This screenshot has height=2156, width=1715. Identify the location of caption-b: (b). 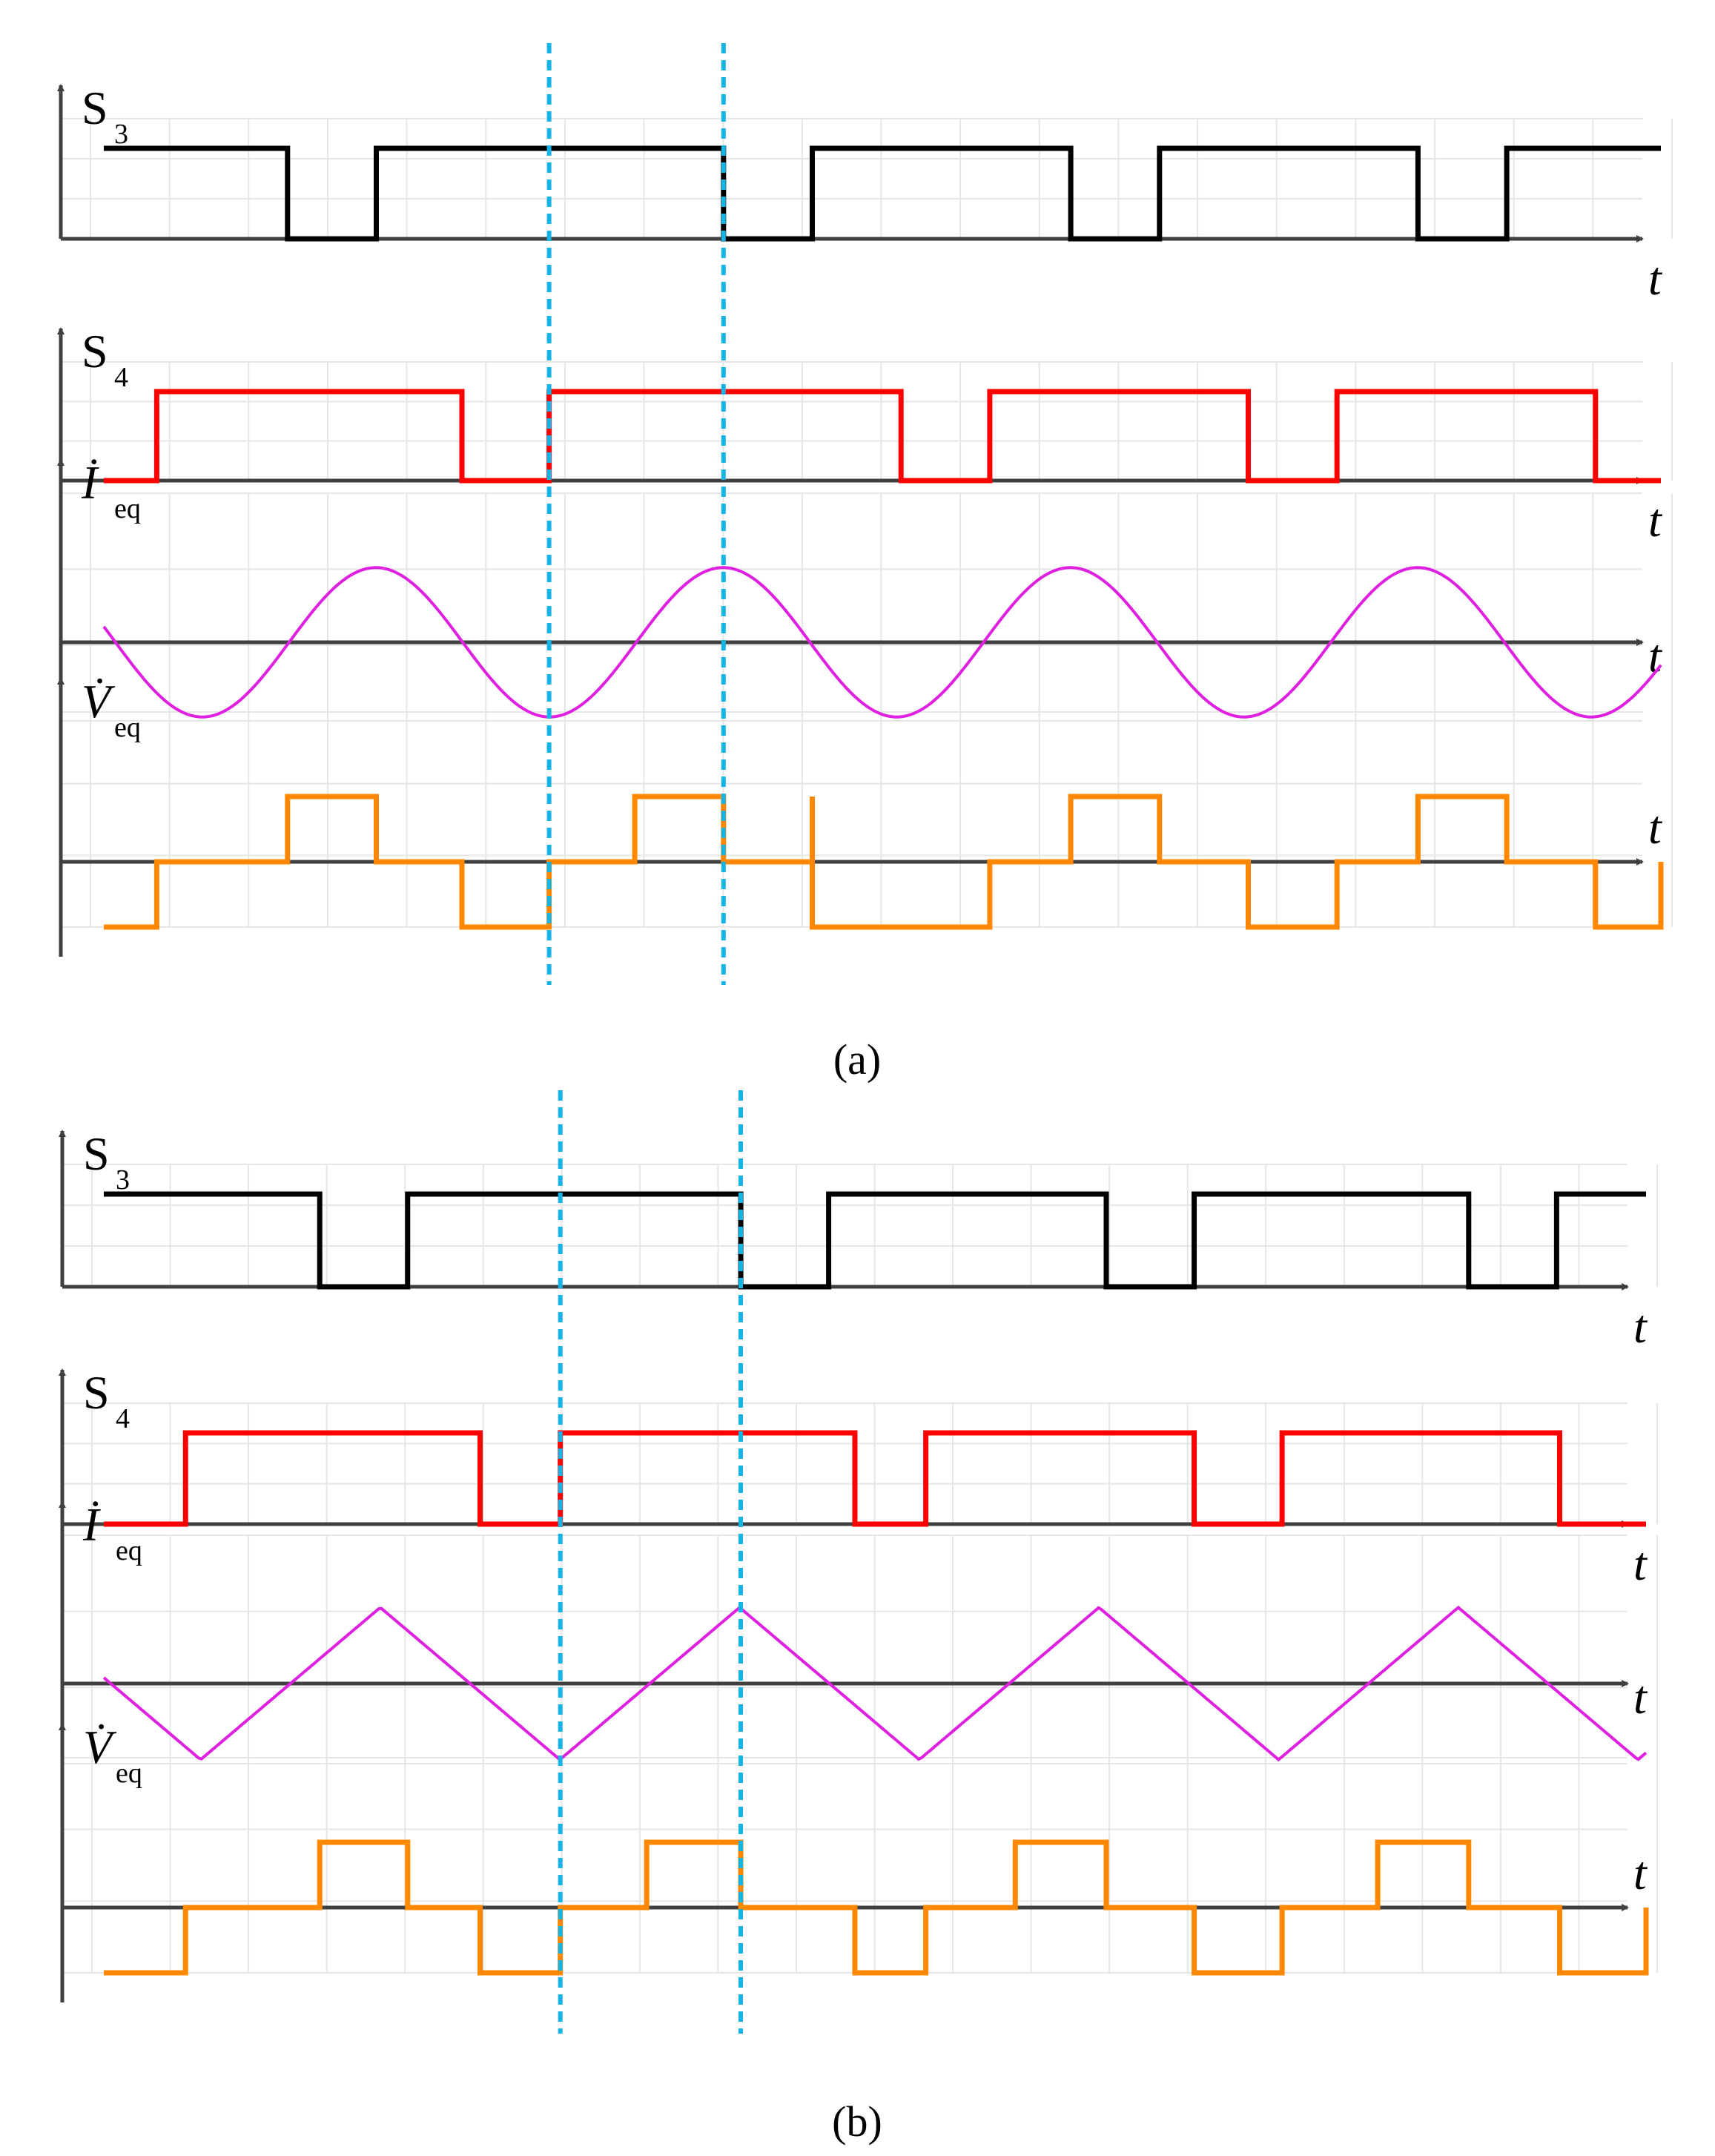
(857, 2121).